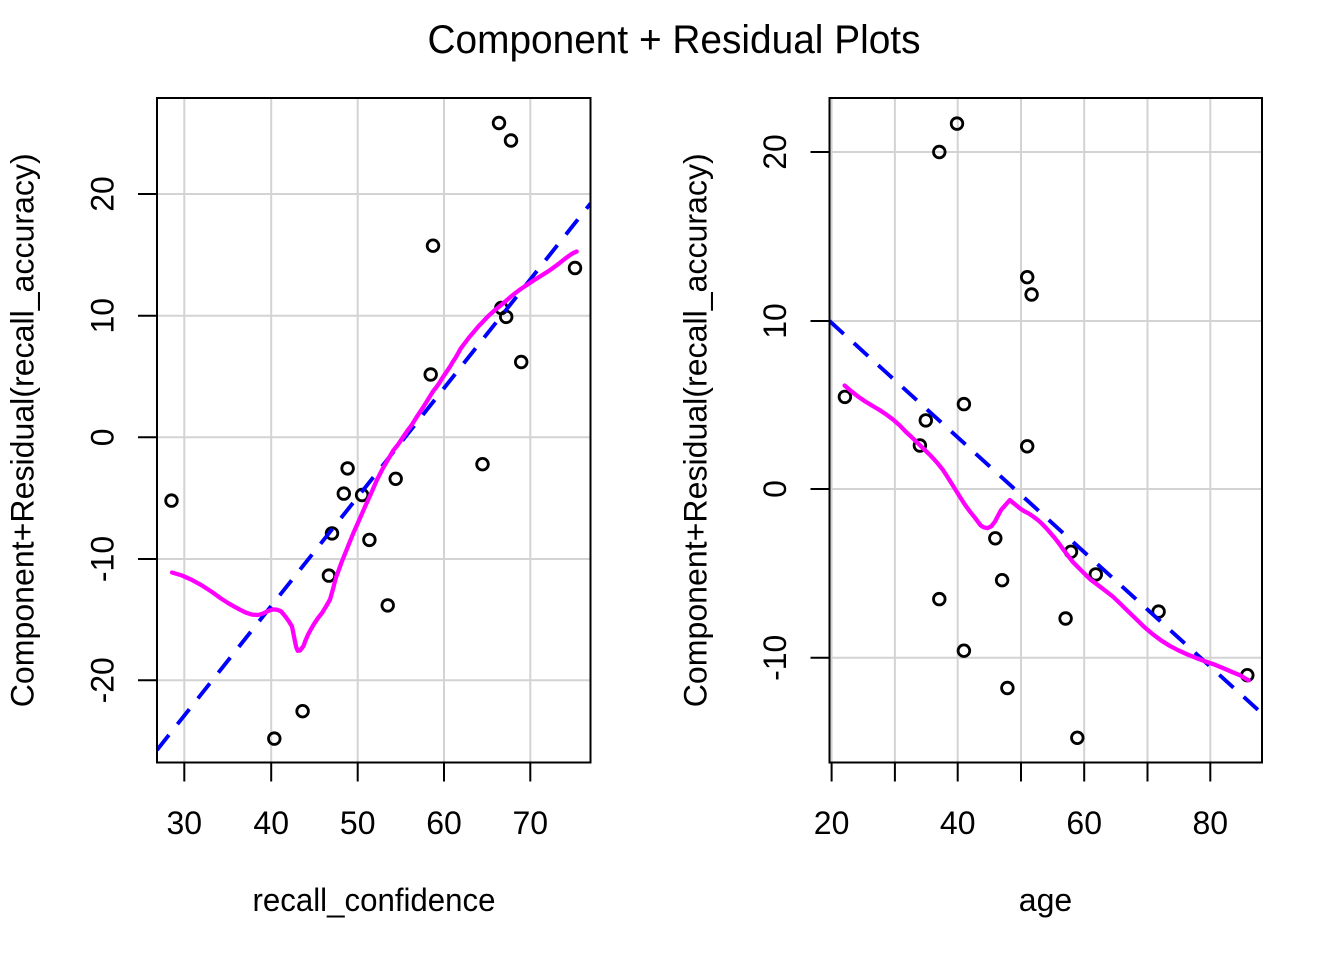 The height and width of the screenshot is (965, 1344). I want to click on svg-text: 80, so click(1211, 823).